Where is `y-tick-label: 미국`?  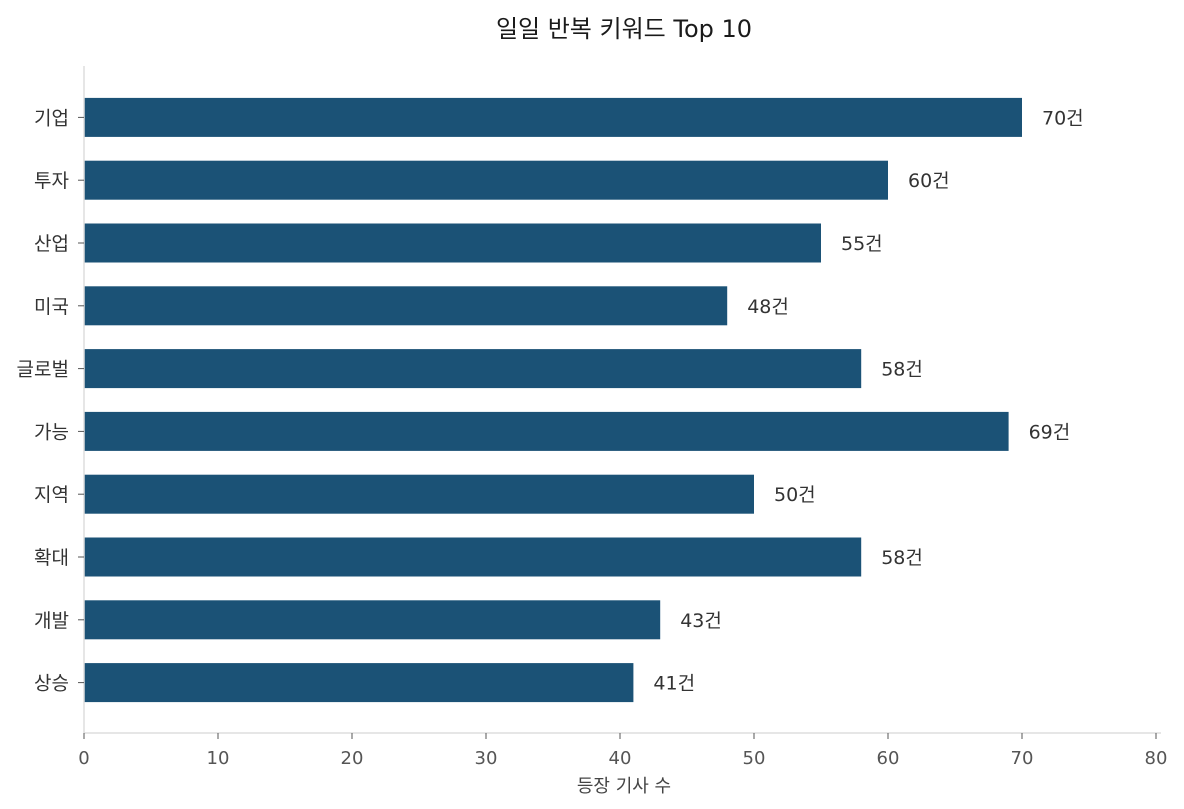 y-tick-label: 미국 is located at coordinates (51, 307).